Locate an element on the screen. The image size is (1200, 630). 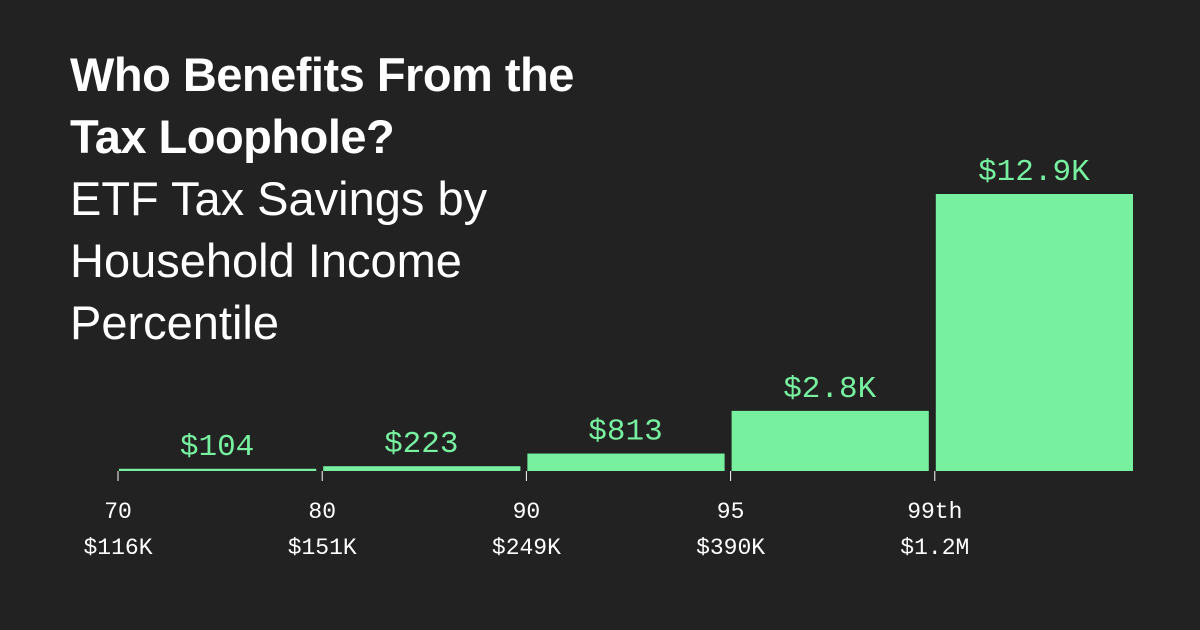
x-tick-label: 99th is located at coordinates (934, 512).